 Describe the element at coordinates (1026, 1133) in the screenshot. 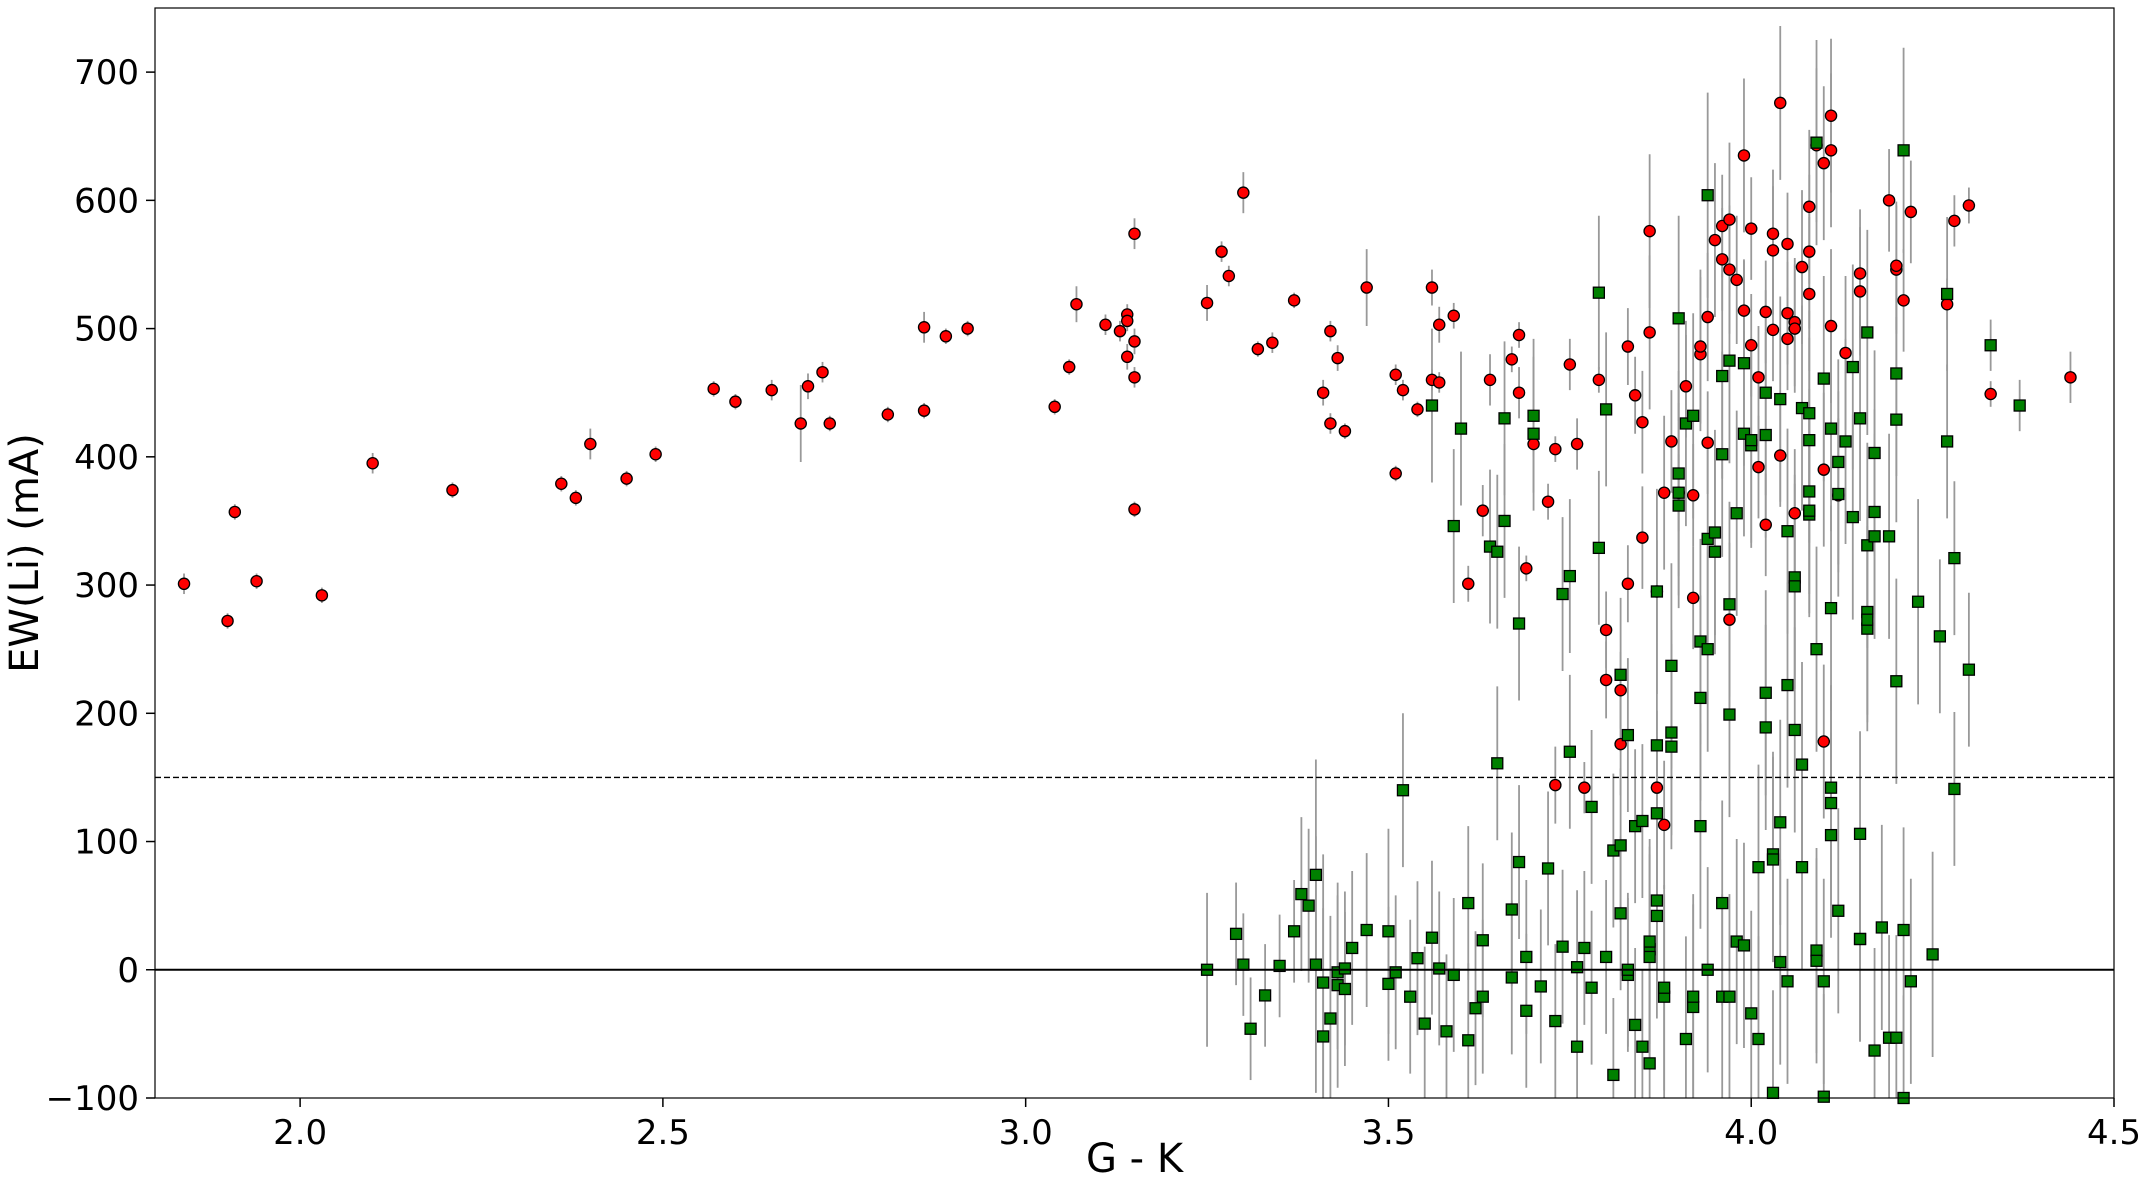

I see `x-tick-label: 3.0` at that location.